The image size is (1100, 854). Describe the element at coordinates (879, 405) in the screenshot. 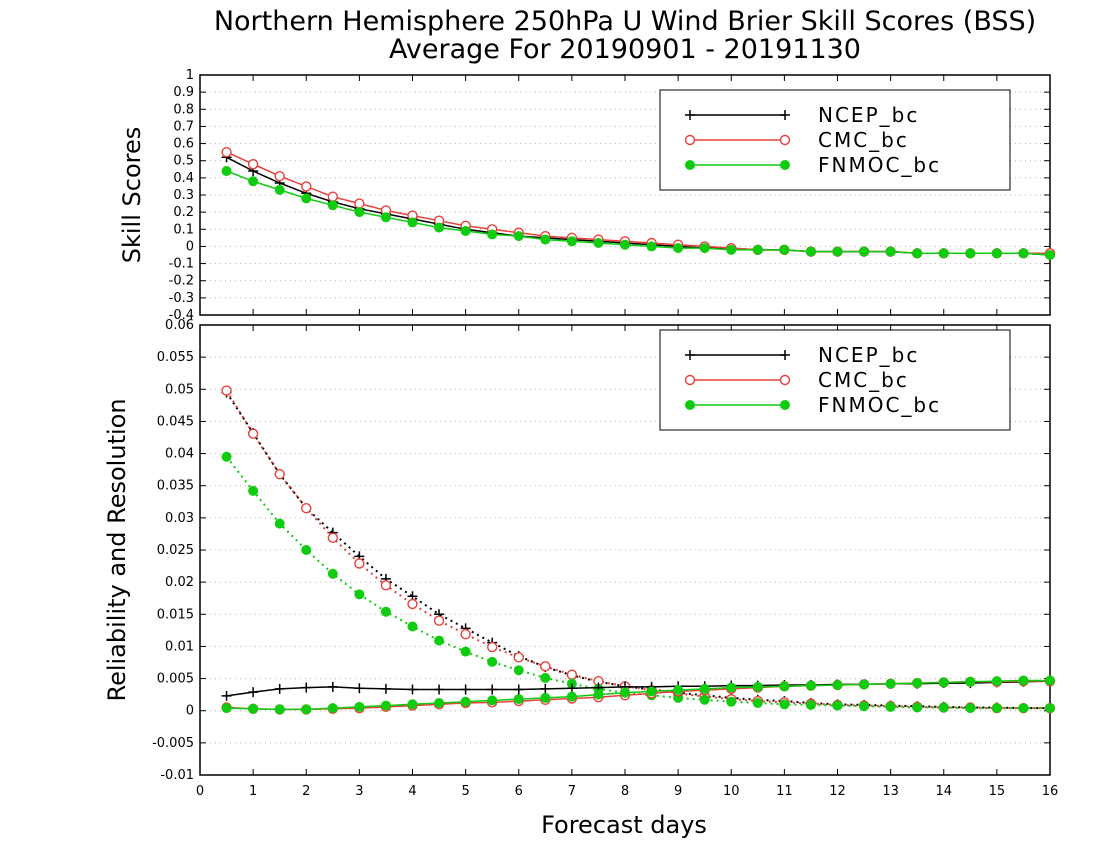

I see `legend-label: FNMOC_bc` at that location.